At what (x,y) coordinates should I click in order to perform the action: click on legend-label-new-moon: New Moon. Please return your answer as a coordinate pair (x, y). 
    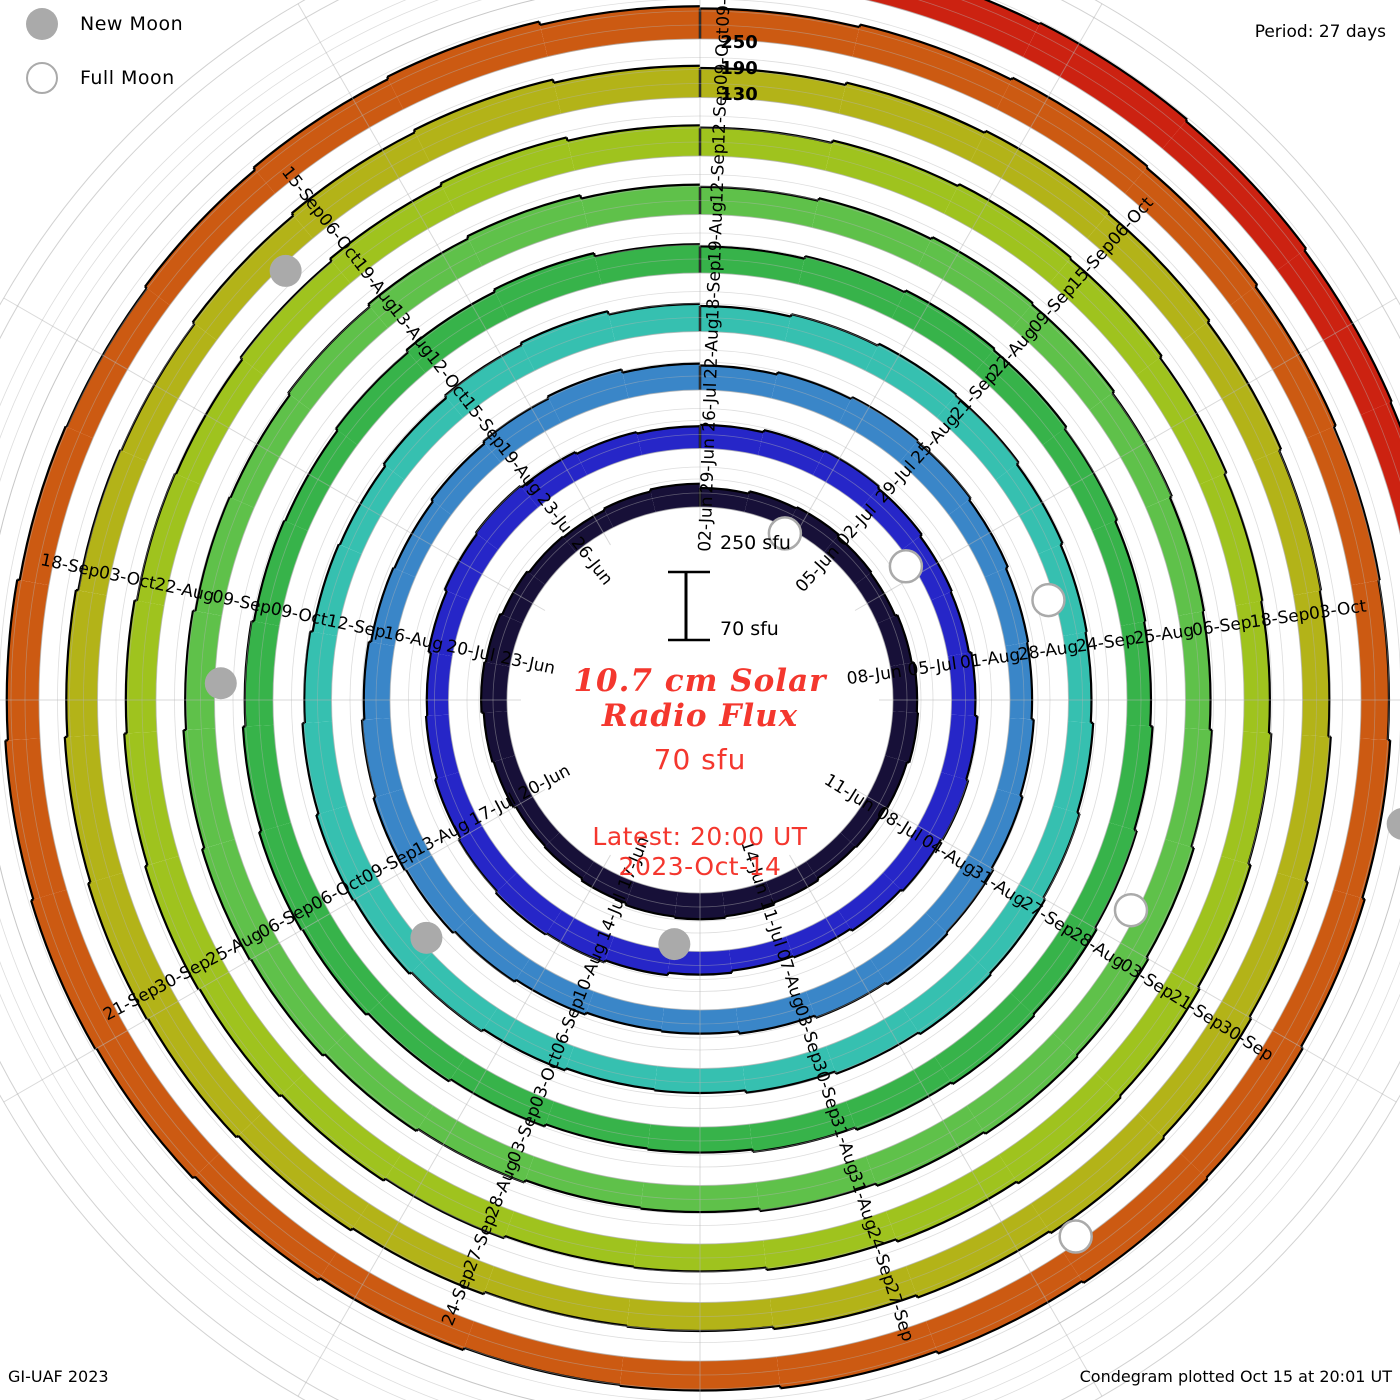
    Looking at the image, I should click on (132, 24).